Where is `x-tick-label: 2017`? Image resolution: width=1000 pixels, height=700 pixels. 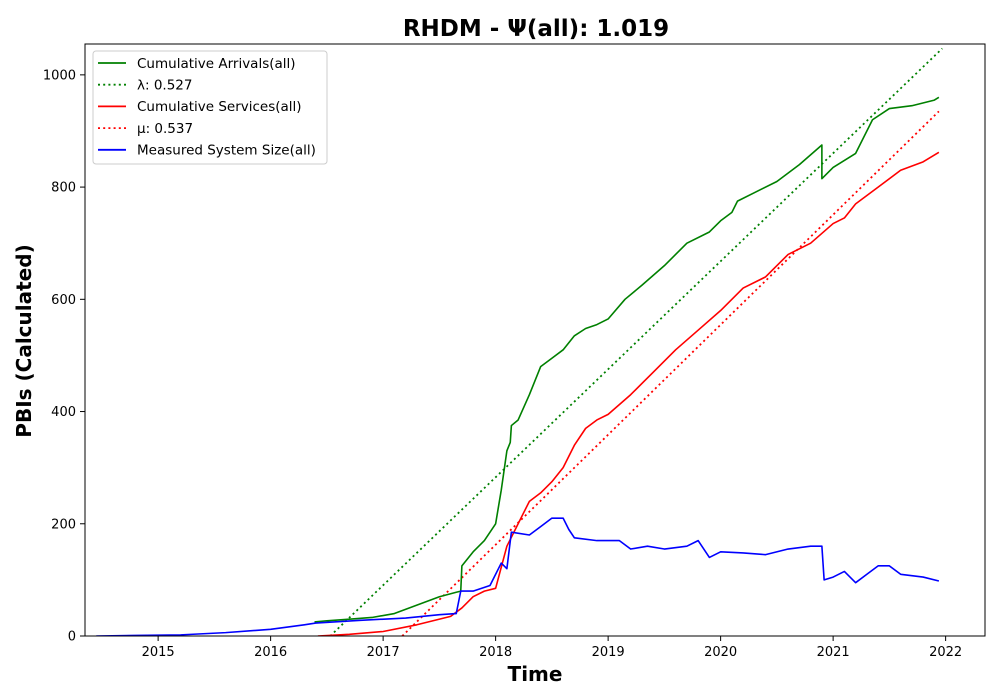 x-tick-label: 2017 is located at coordinates (383, 652).